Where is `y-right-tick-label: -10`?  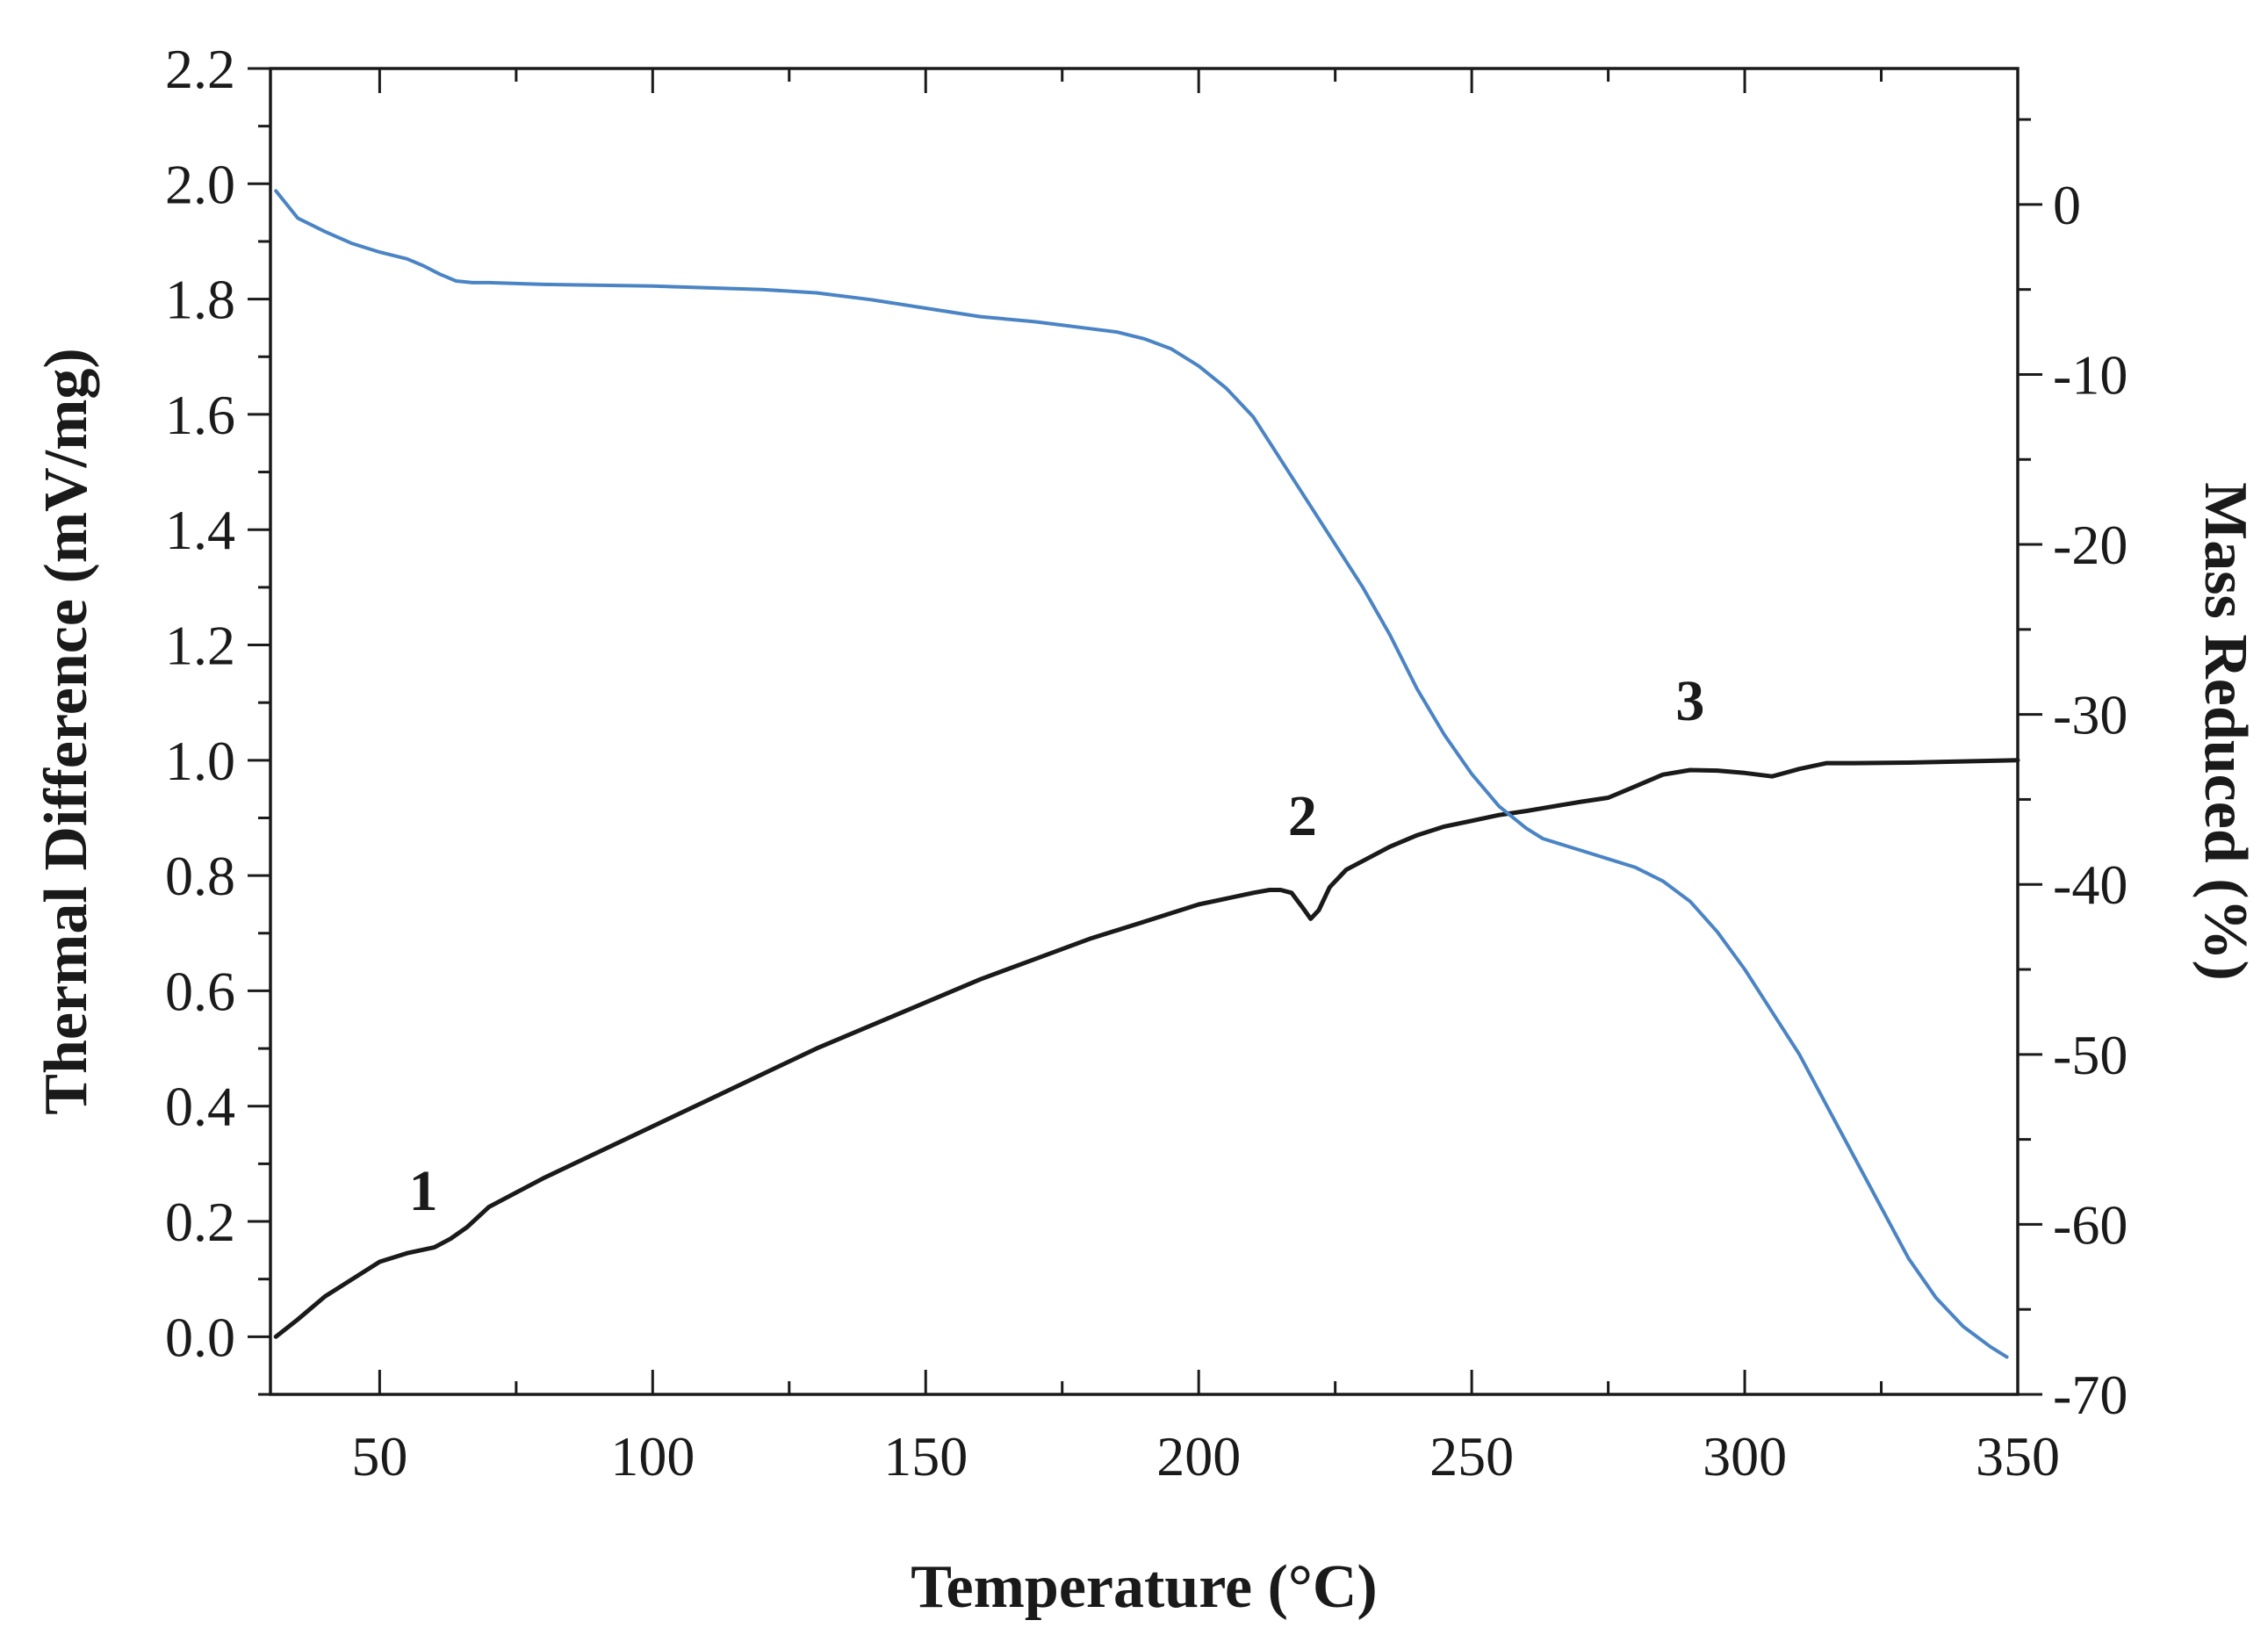
y-right-tick-label: -10 is located at coordinates (2090, 374).